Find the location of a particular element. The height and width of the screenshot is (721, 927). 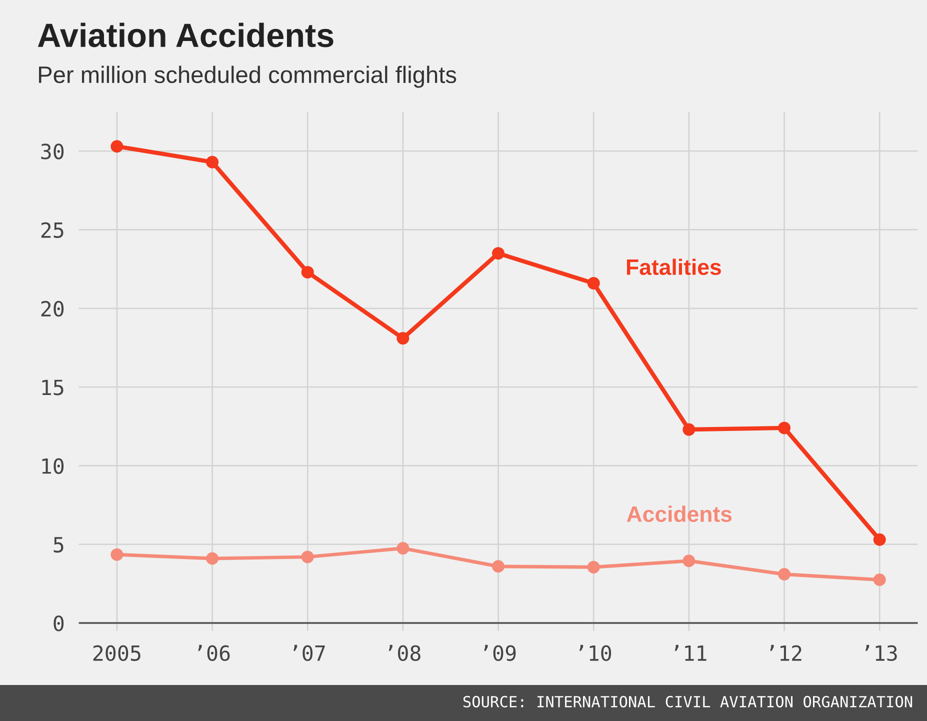

y-tick-label: 10 is located at coordinates (53, 466).